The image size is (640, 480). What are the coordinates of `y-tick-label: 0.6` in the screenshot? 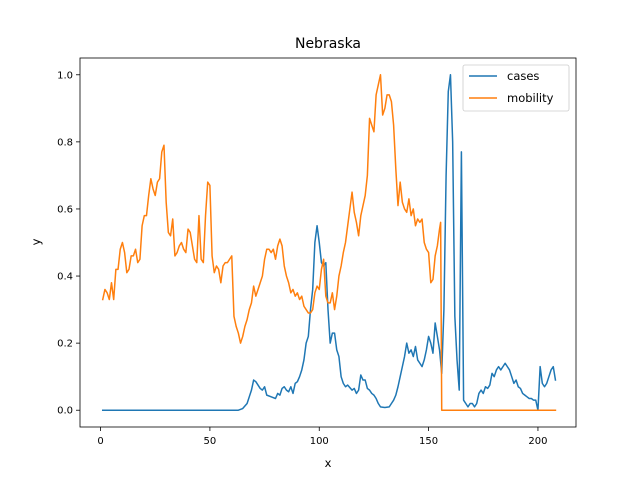 It's located at (65, 209).